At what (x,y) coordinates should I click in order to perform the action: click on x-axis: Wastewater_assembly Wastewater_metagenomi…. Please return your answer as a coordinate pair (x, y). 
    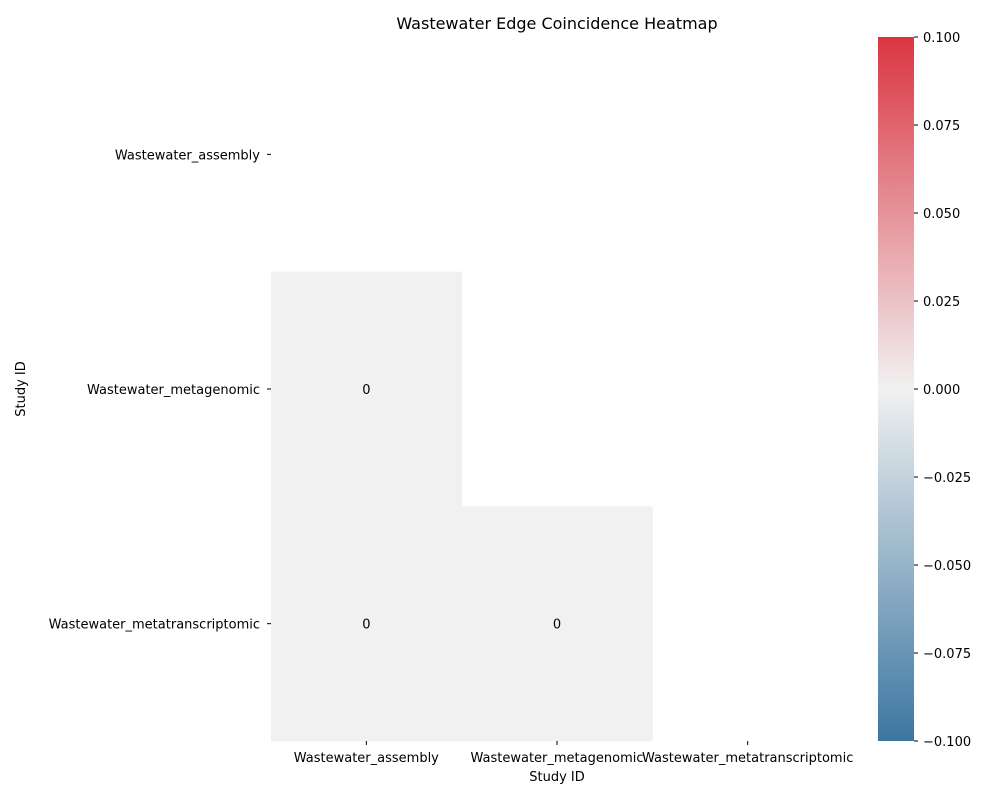
    Looking at the image, I should click on (573, 753).